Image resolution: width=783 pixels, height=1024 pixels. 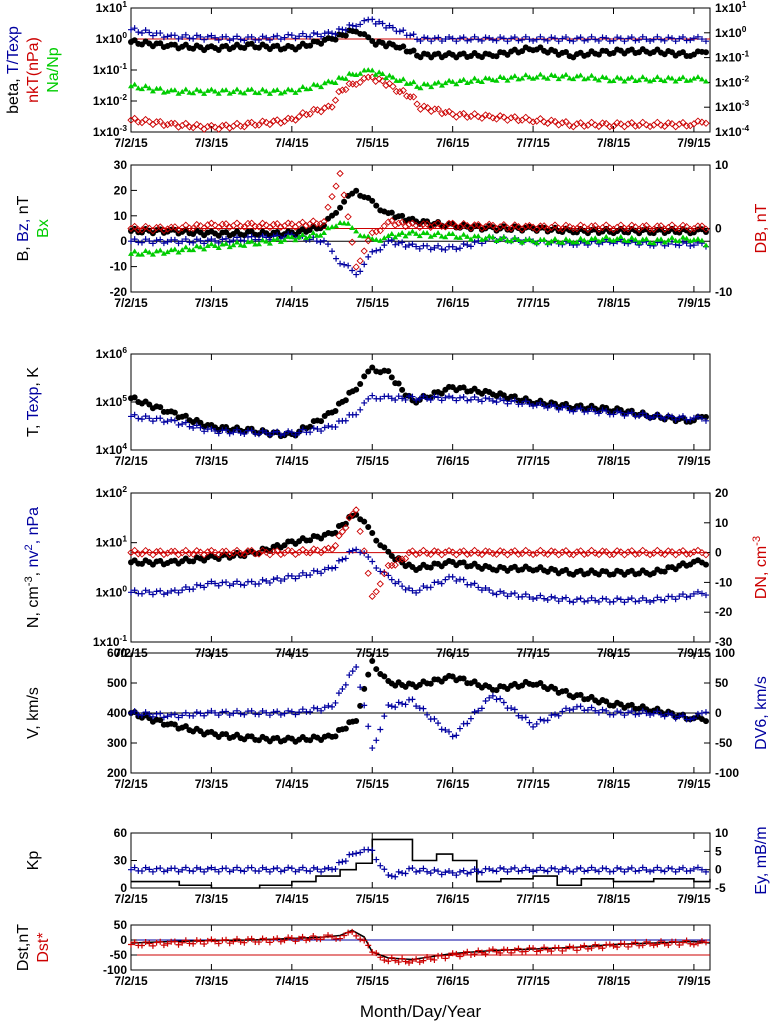 What do you see at coordinates (746, 78) in the screenshot?
I see `label-exponent: -2` at bounding box center [746, 78].